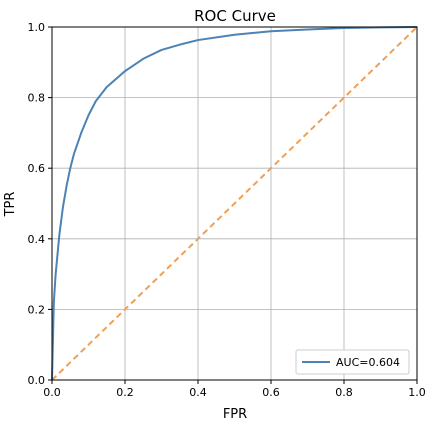 The height and width of the screenshot is (430, 435). I want to click on x-axis-label: FPR, so click(235, 414).